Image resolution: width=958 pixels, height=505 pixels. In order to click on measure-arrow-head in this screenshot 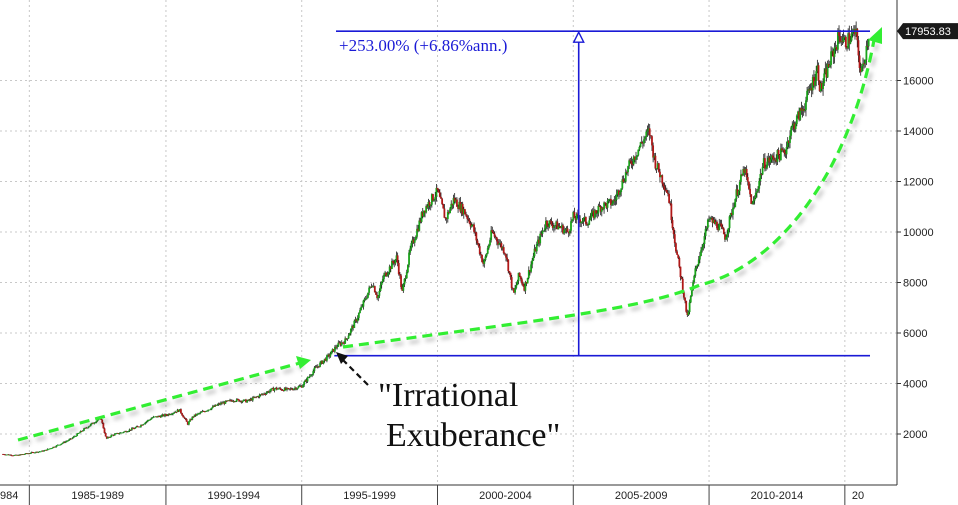, I will do `click(578, 36)`.